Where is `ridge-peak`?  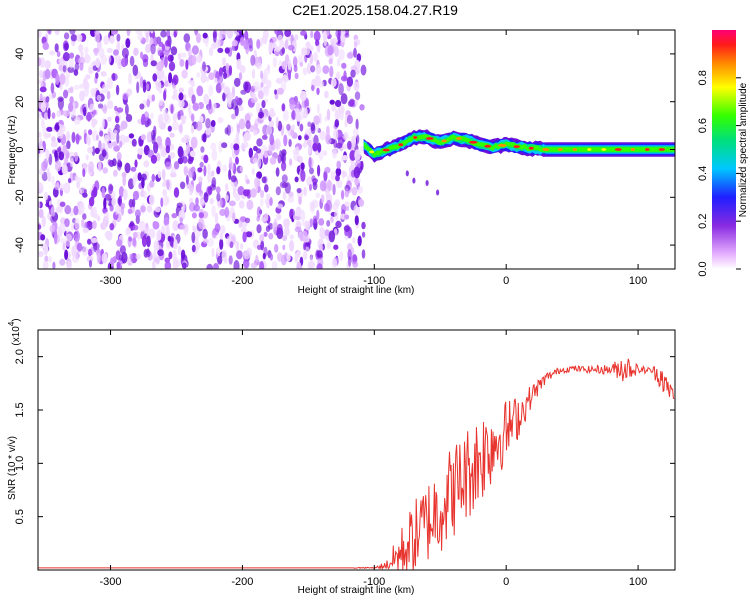
ridge-peak is located at coordinates (401, 145).